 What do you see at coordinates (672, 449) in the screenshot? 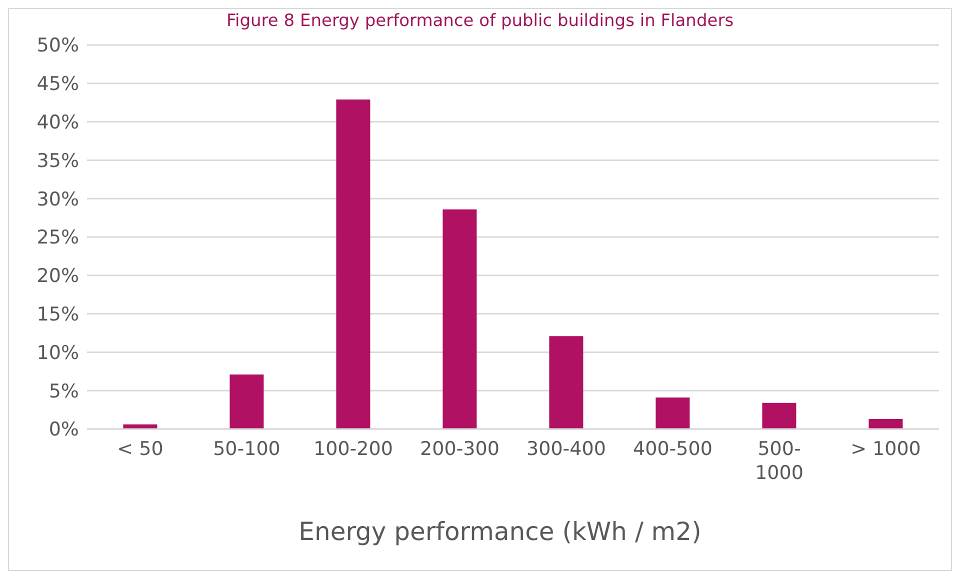
I see `x-tick-label: 400-500` at bounding box center [672, 449].